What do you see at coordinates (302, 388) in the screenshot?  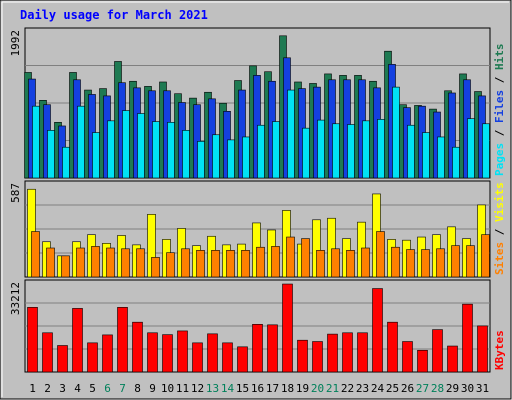 I see `x-tick-label-day-19: 19` at bounding box center [302, 388].